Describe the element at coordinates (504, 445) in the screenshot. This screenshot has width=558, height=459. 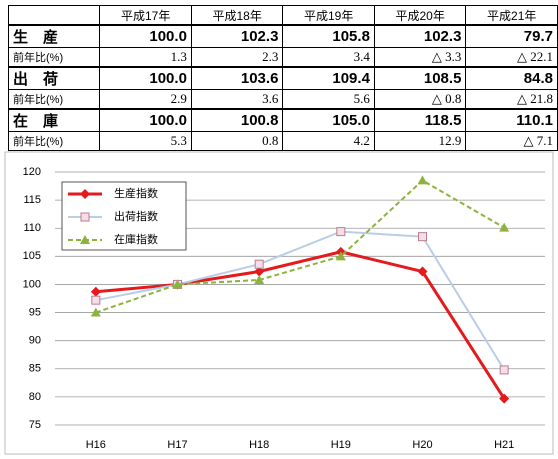
I see `x-tick-label: H21` at that location.